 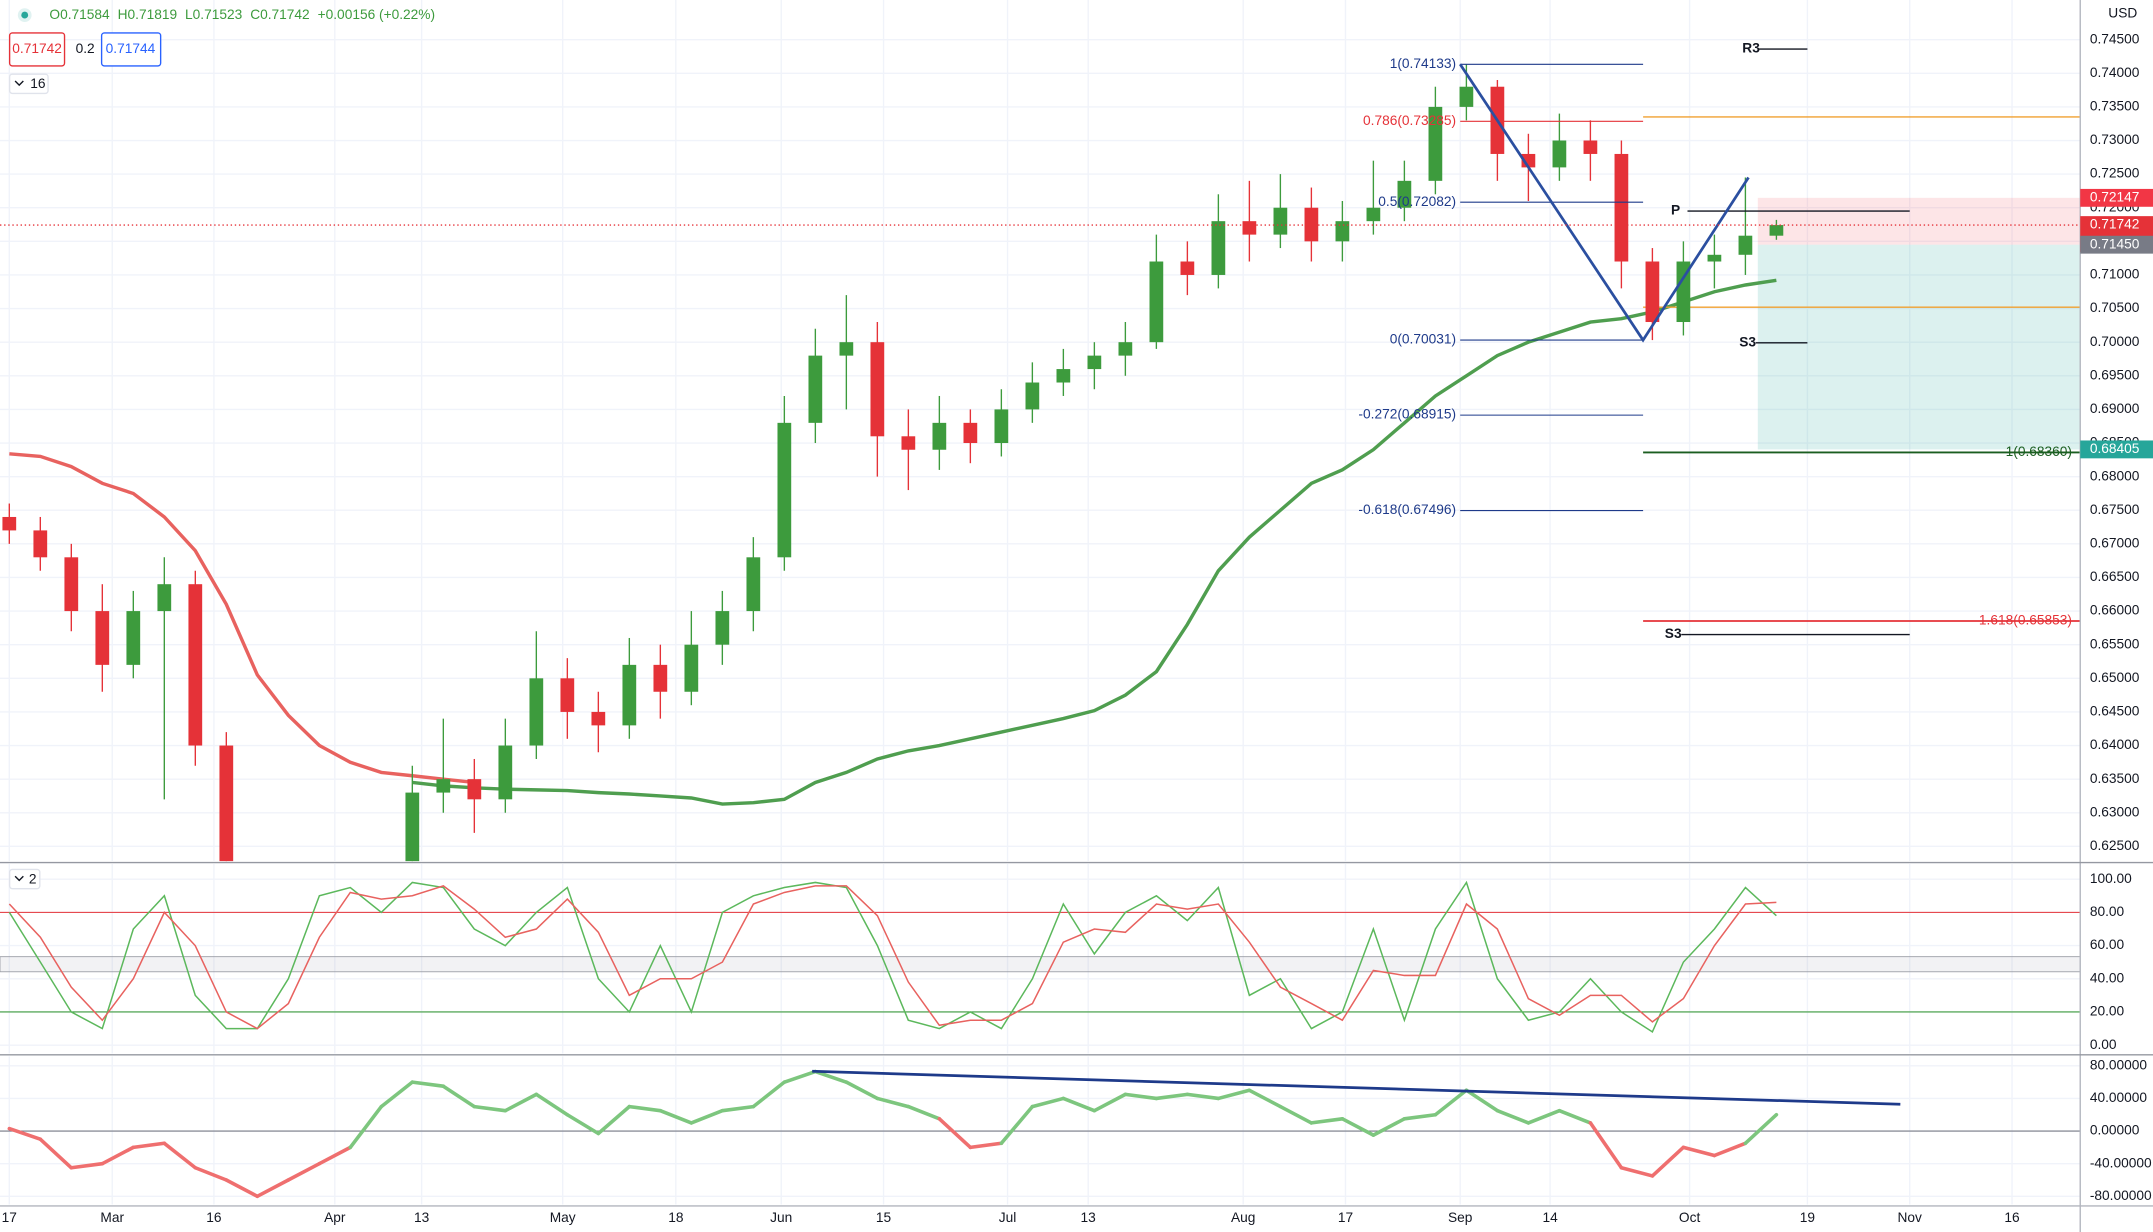 What do you see at coordinates (1604, 203) in the screenshot?
I see `harmonic-pattern` at bounding box center [1604, 203].